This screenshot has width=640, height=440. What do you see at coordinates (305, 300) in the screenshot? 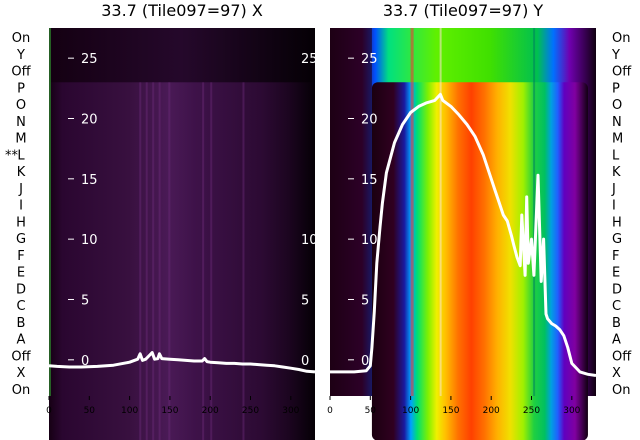
I see `y-tick-label-right: 5` at bounding box center [305, 300].